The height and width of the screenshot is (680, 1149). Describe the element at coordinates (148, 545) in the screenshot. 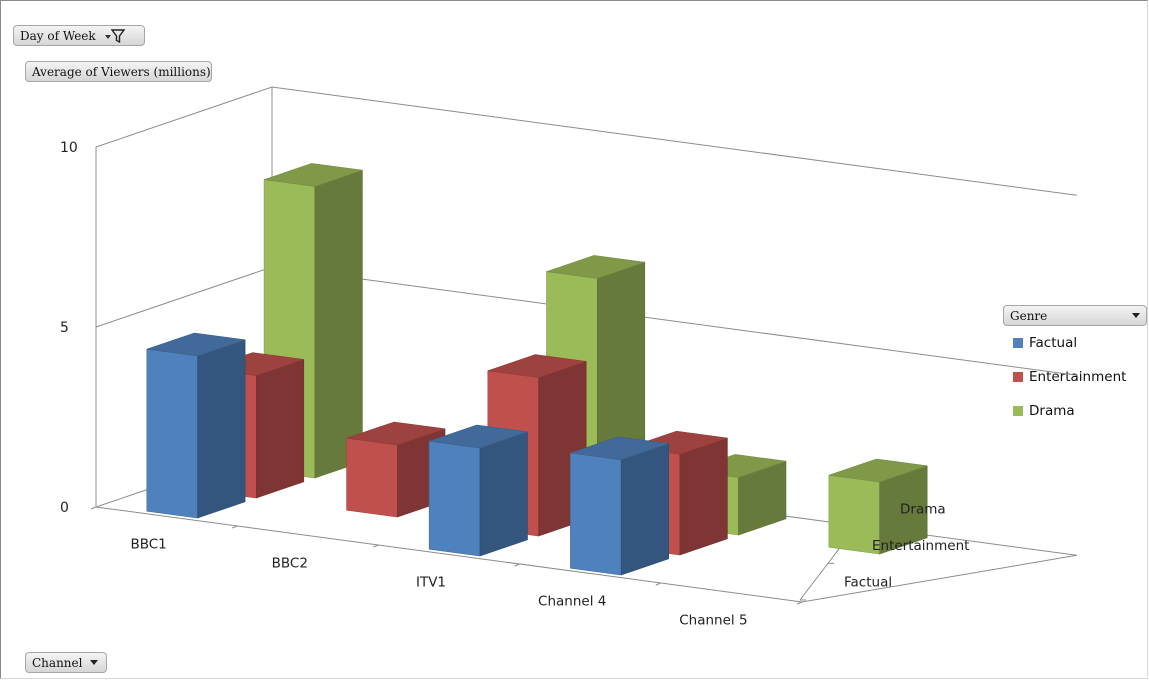

I see `category-label: BBC1` at that location.